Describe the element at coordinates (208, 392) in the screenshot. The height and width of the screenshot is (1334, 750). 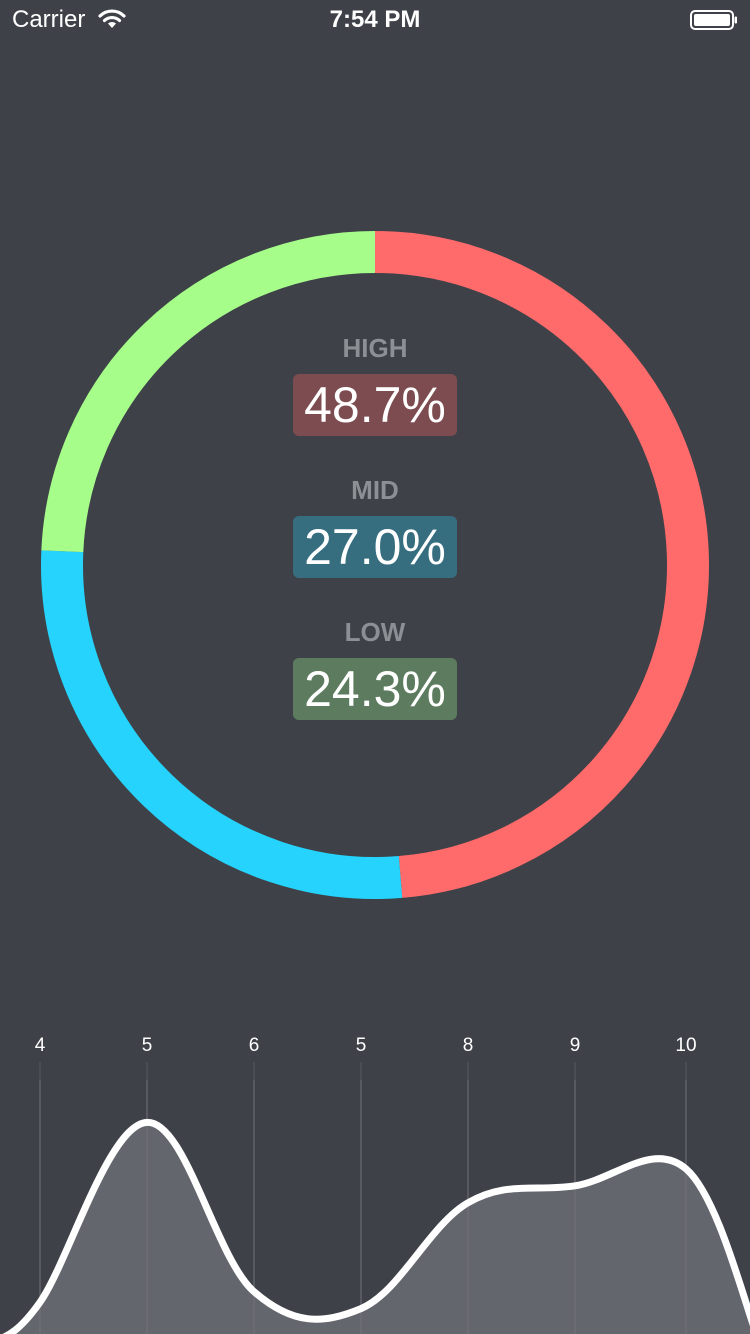
I see `donut-slice-low` at that location.